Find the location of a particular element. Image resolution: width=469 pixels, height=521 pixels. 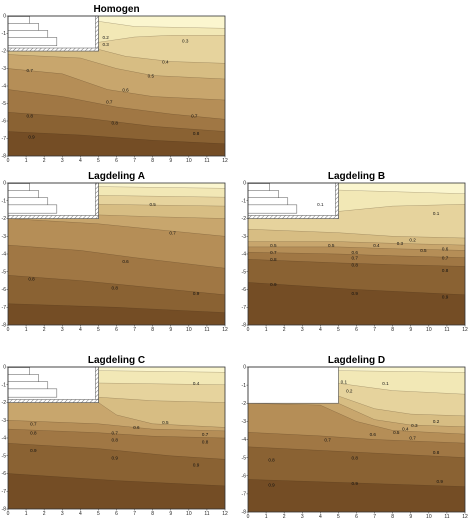

x-tick-label: 9 is located at coordinates (410, 517).